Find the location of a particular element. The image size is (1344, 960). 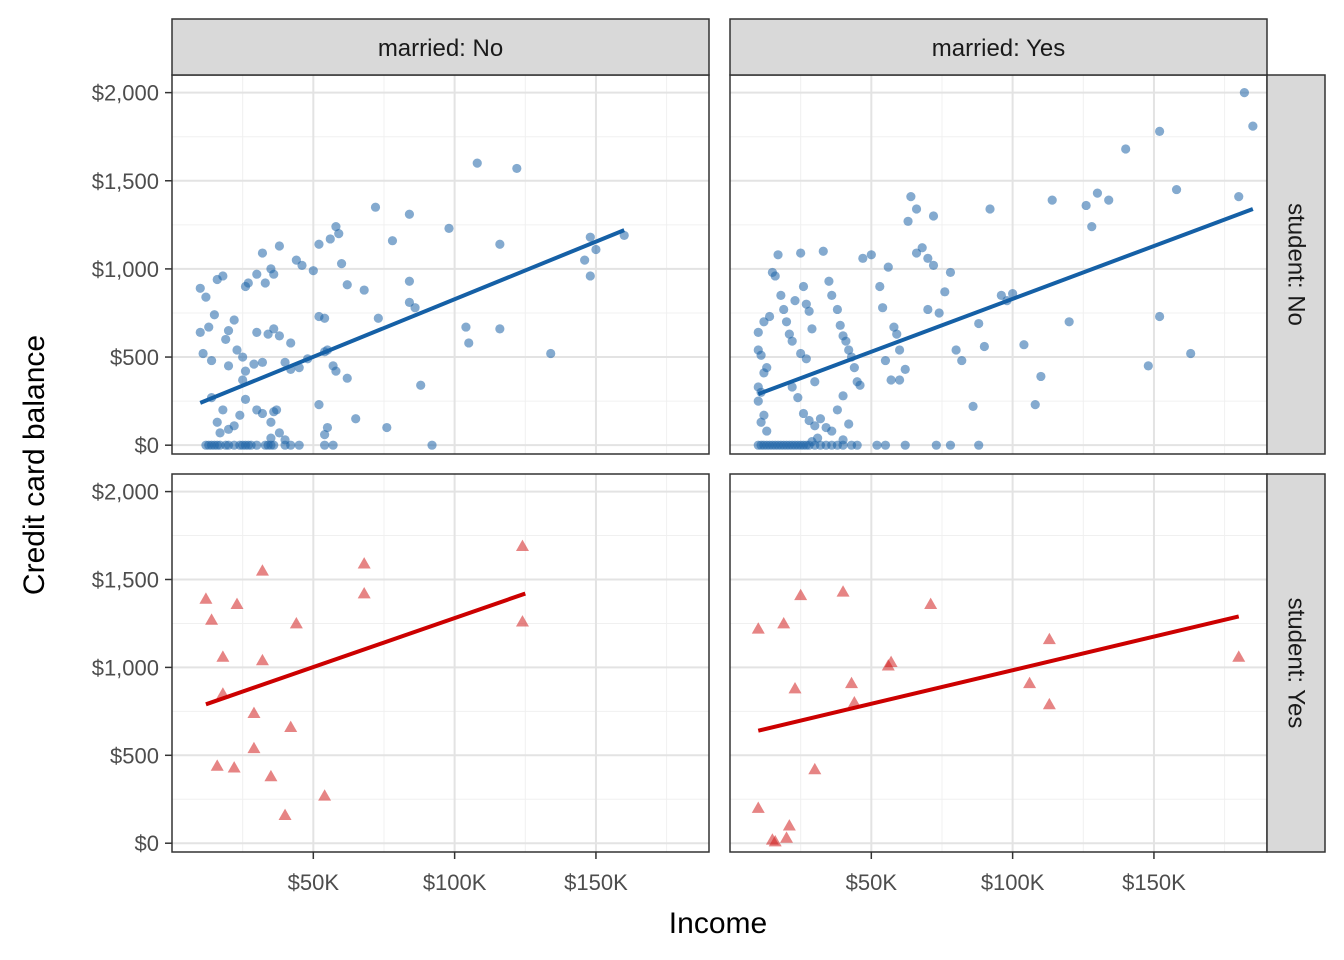

x-tick-label: $50K is located at coordinates (314, 882).